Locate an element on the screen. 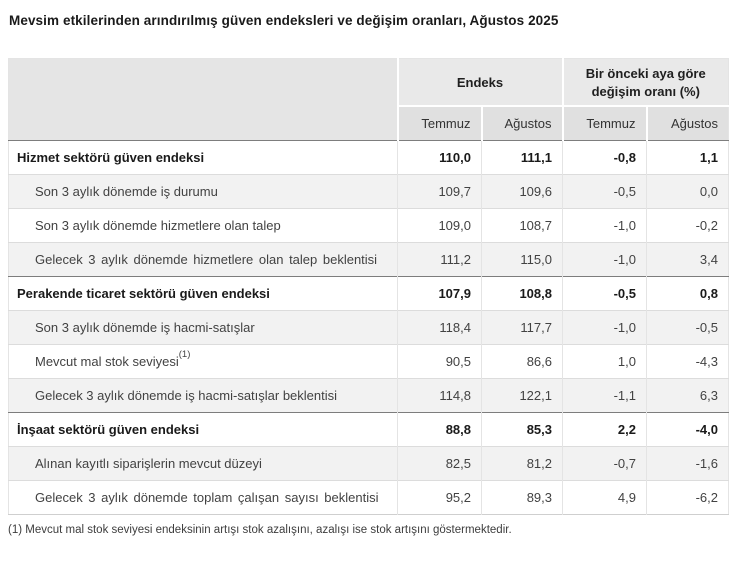 The image size is (750, 568). endeks-temmuz-value: 82,5 is located at coordinates (439, 463).